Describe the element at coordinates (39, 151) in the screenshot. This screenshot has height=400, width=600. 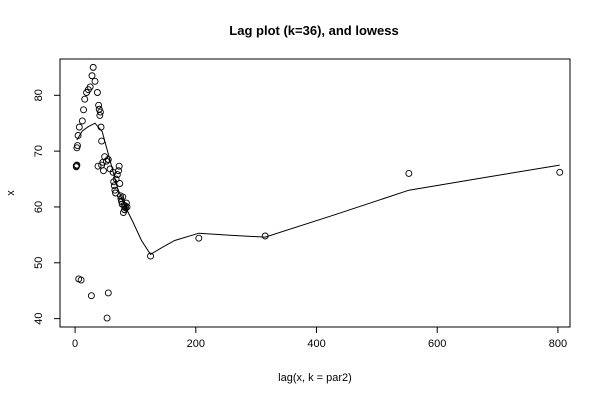
I see `y-tick-label: 70` at that location.